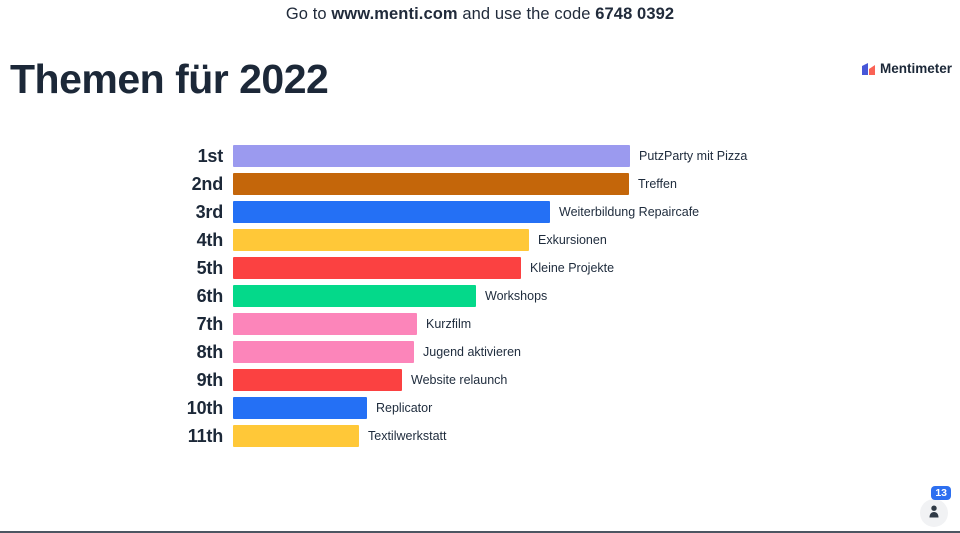 Image resolution: width=960 pixels, height=533 pixels. Describe the element at coordinates (572, 268) in the screenshot. I see `bar-label: Kleine Projekte` at that location.